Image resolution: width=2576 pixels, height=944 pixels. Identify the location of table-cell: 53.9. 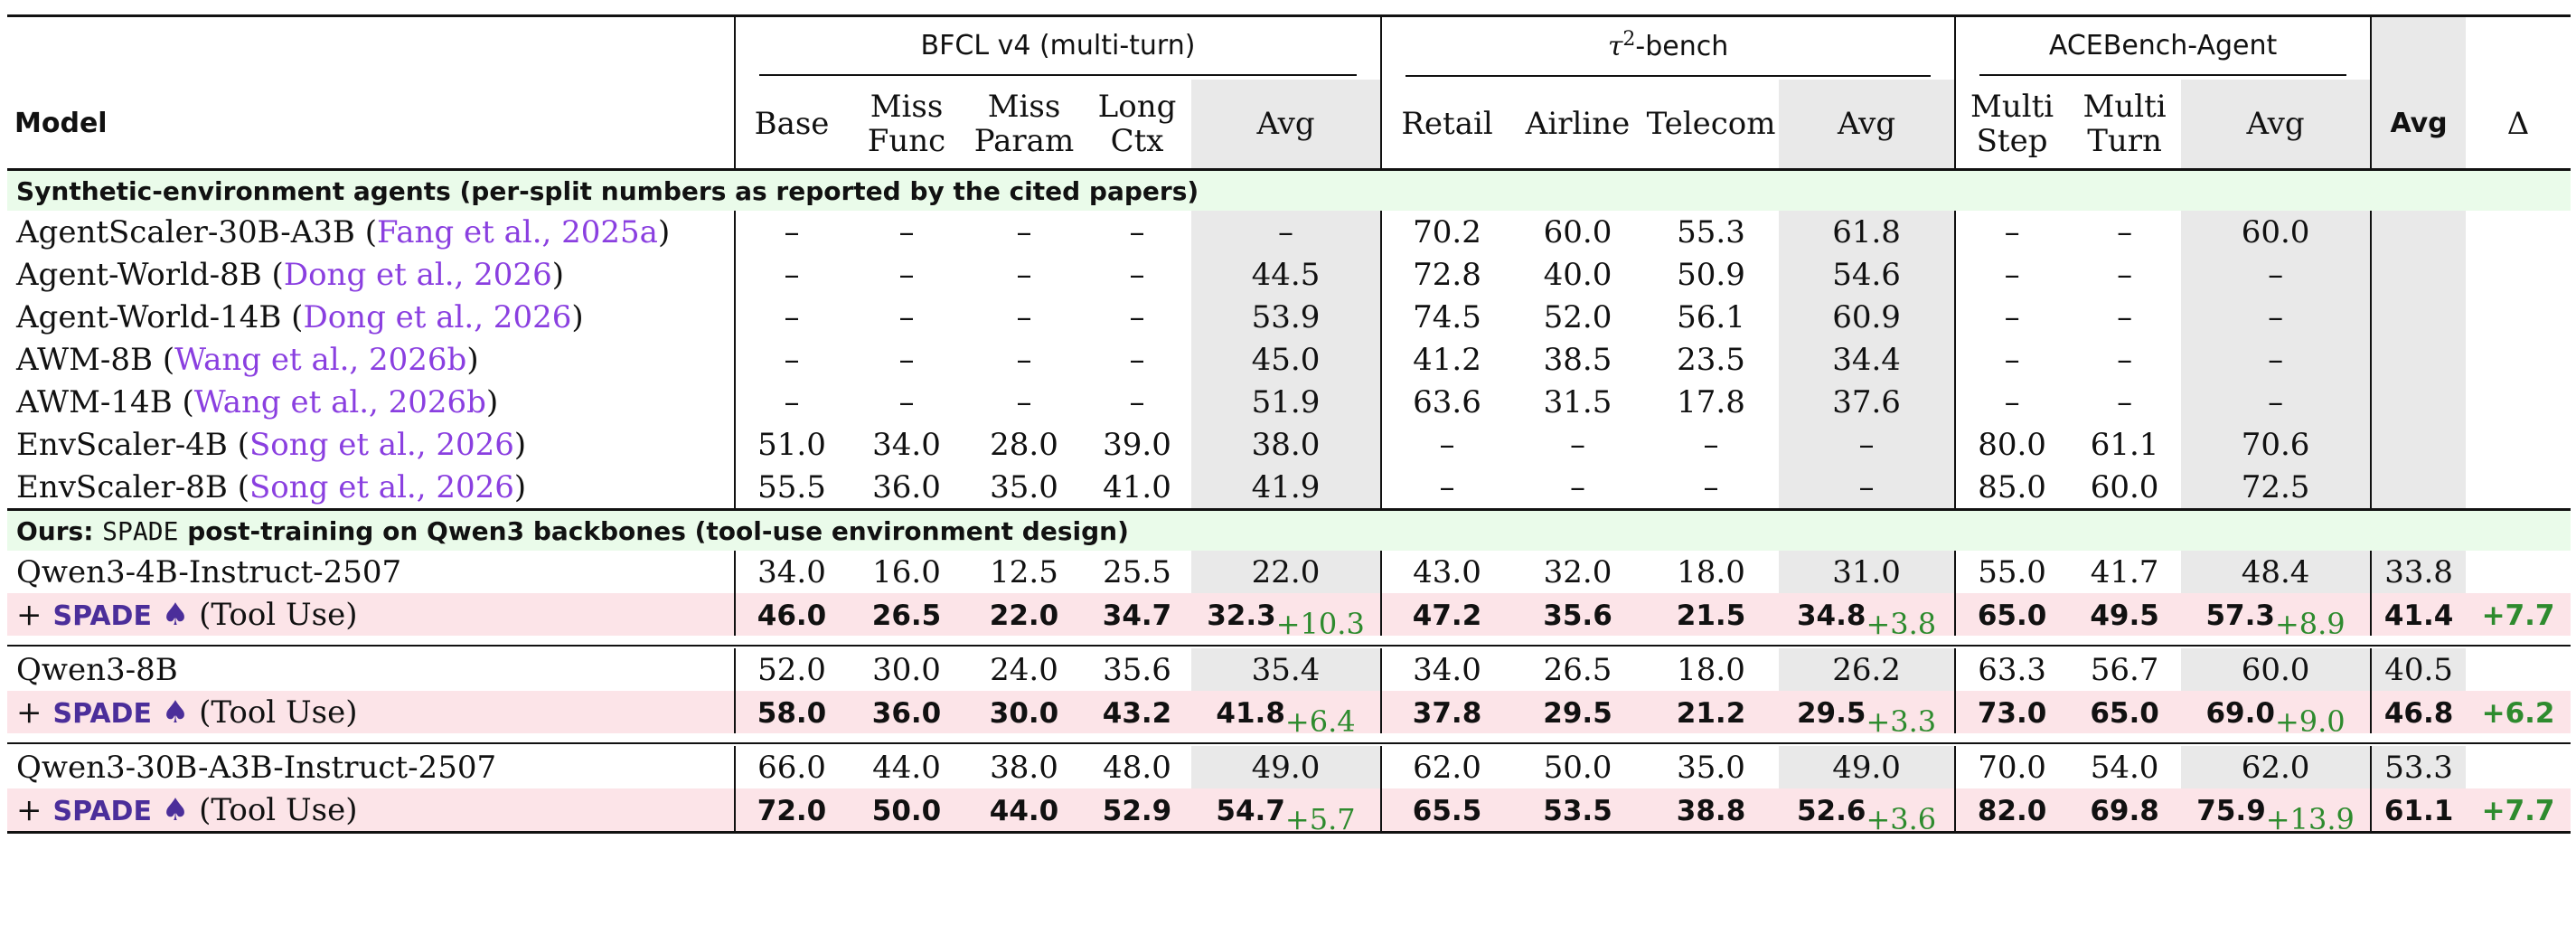
(1287, 317).